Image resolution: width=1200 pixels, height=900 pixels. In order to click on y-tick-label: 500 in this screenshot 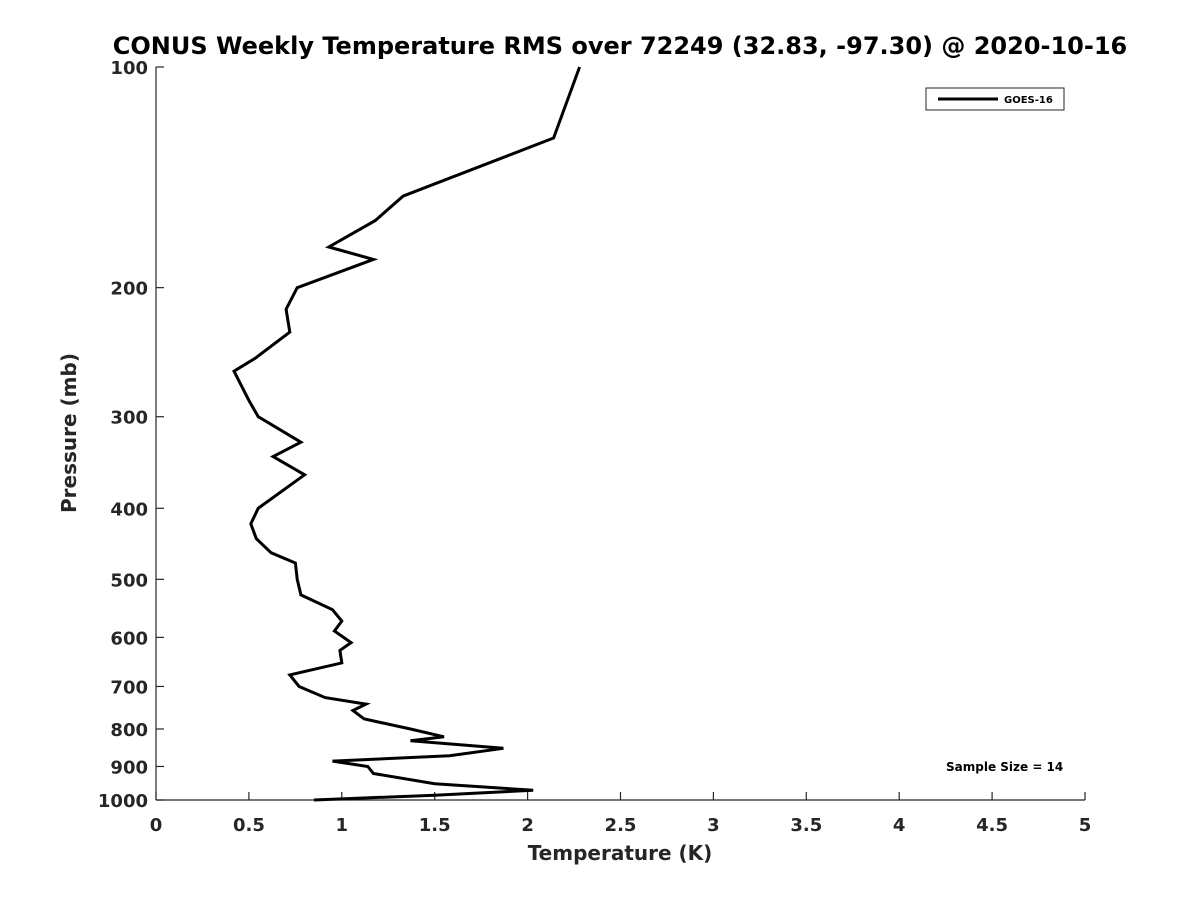, I will do `click(129, 580)`.